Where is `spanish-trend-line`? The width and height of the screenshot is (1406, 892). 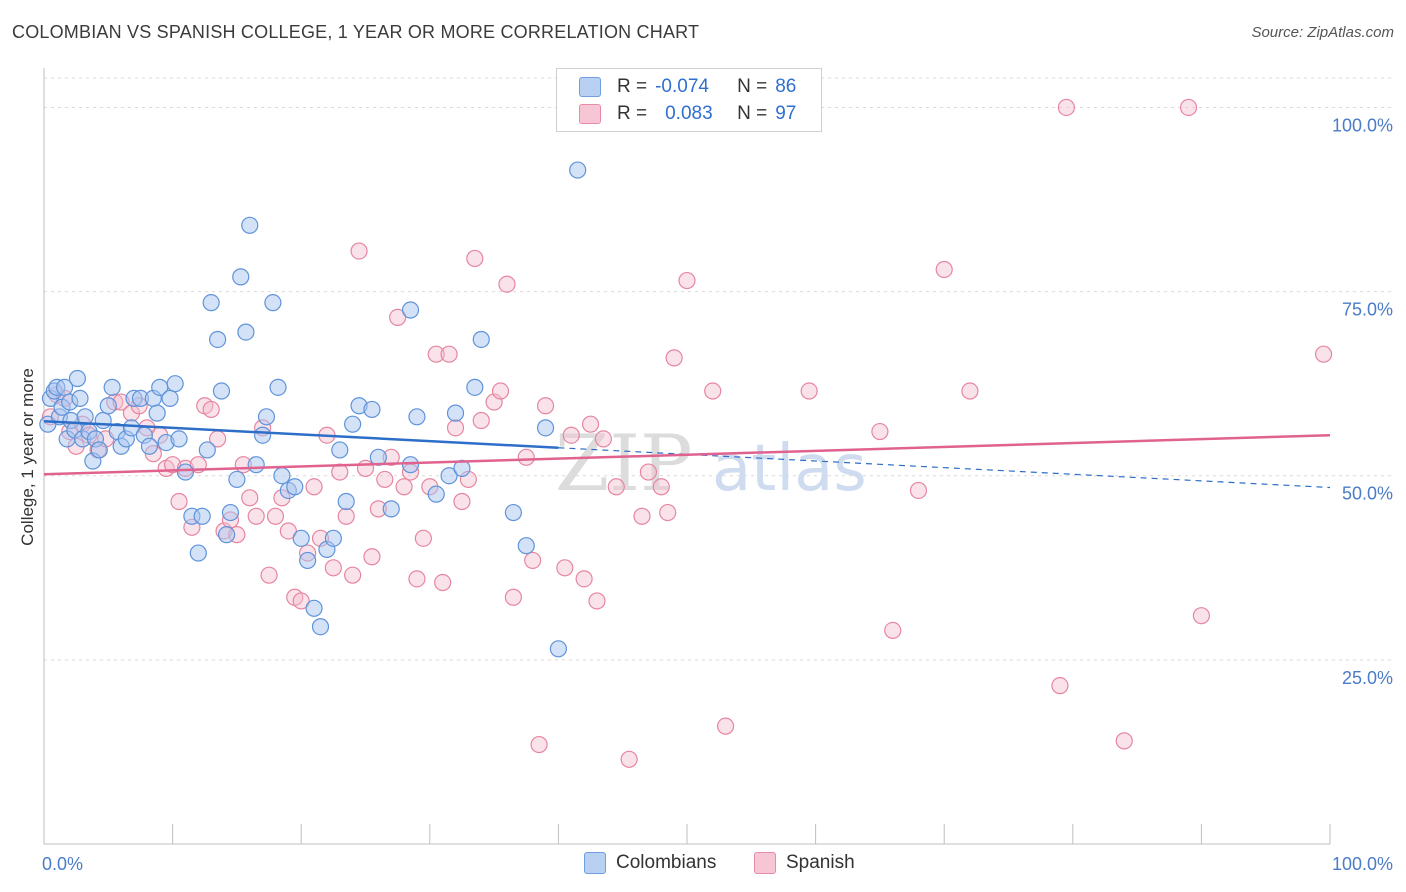
spanish-trend-line is located at coordinates (687, 454).